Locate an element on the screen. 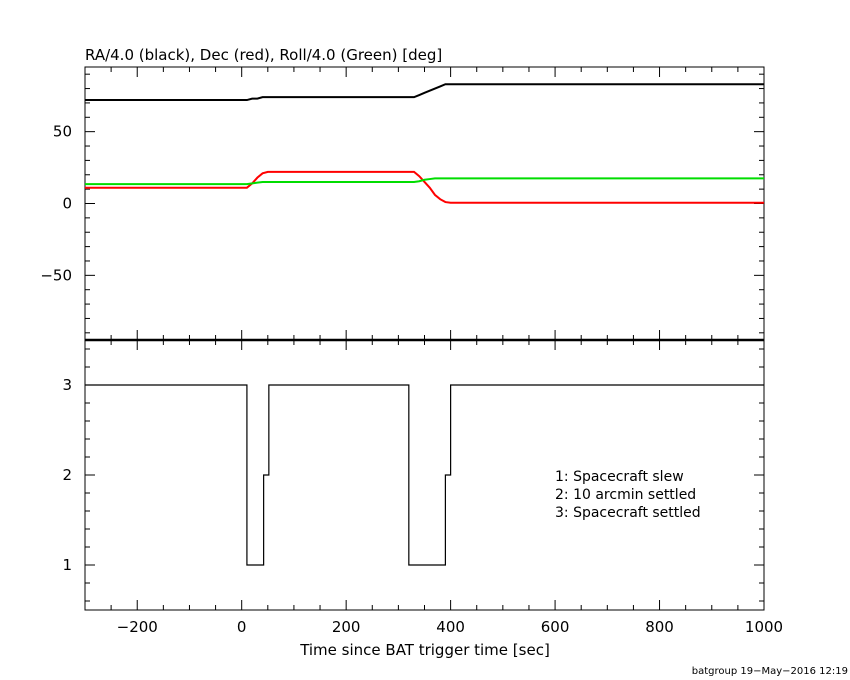  legend-item-3: 3: Spacecraft settled is located at coordinates (628, 513).